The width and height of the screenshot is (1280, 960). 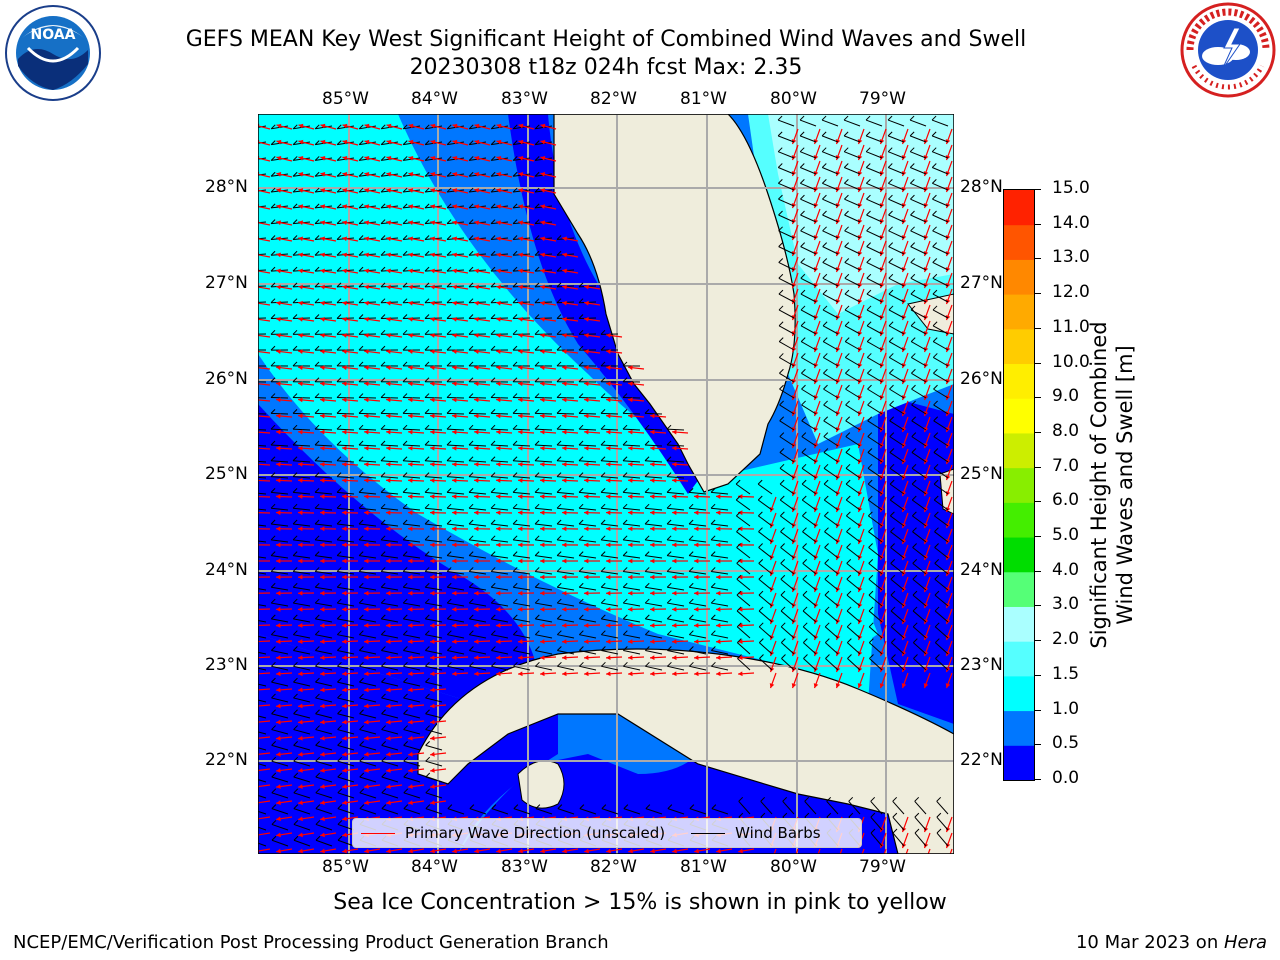 What do you see at coordinates (793, 867) in the screenshot?
I see `lon-label-bottom: 80°W` at bounding box center [793, 867].